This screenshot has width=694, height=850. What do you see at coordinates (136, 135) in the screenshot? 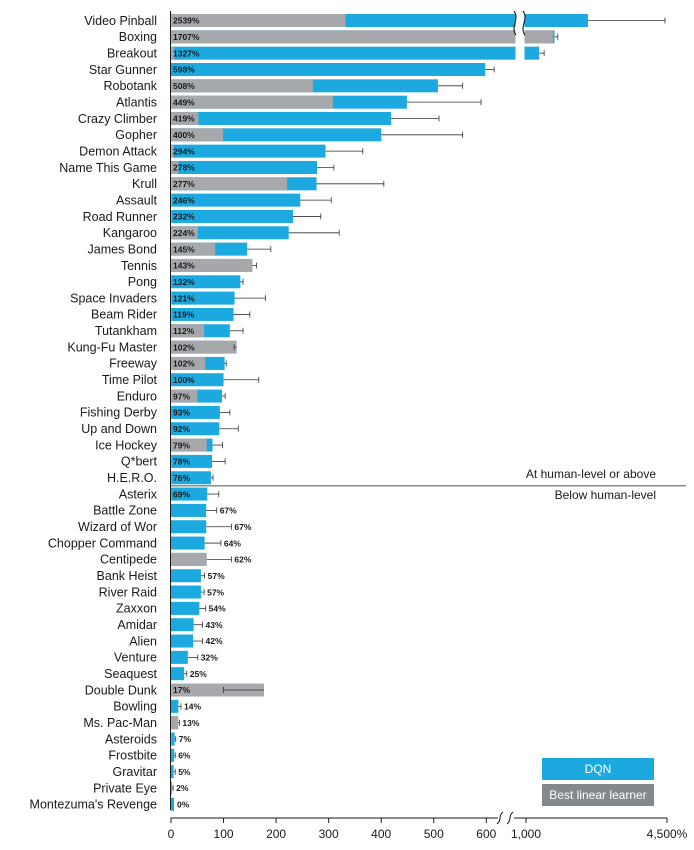
I see `y-tick-gopher: Gopher` at bounding box center [136, 135].